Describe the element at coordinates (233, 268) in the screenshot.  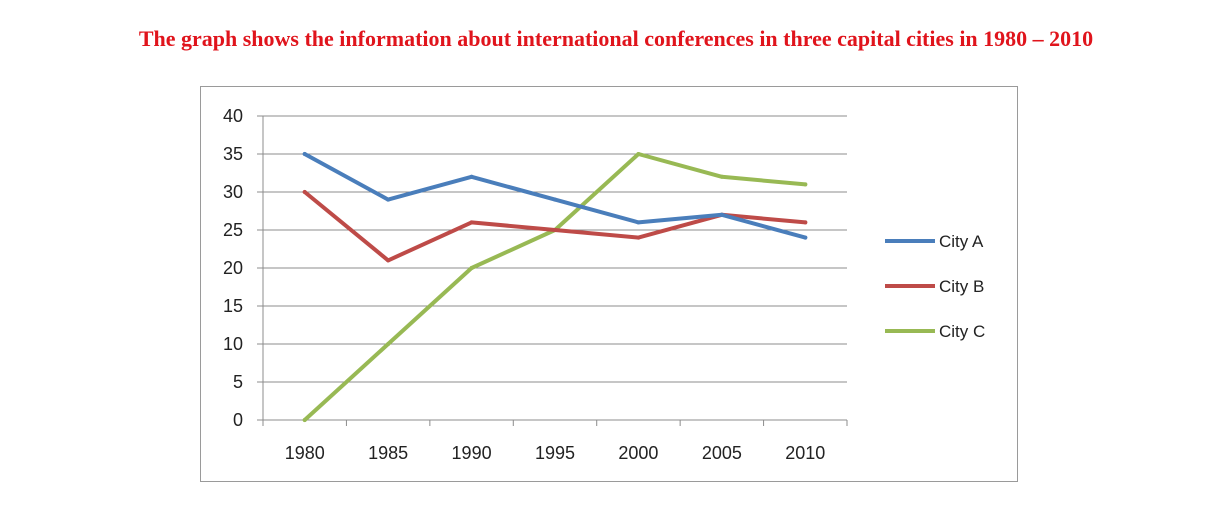
I see `y-tick-label: 20` at that location.